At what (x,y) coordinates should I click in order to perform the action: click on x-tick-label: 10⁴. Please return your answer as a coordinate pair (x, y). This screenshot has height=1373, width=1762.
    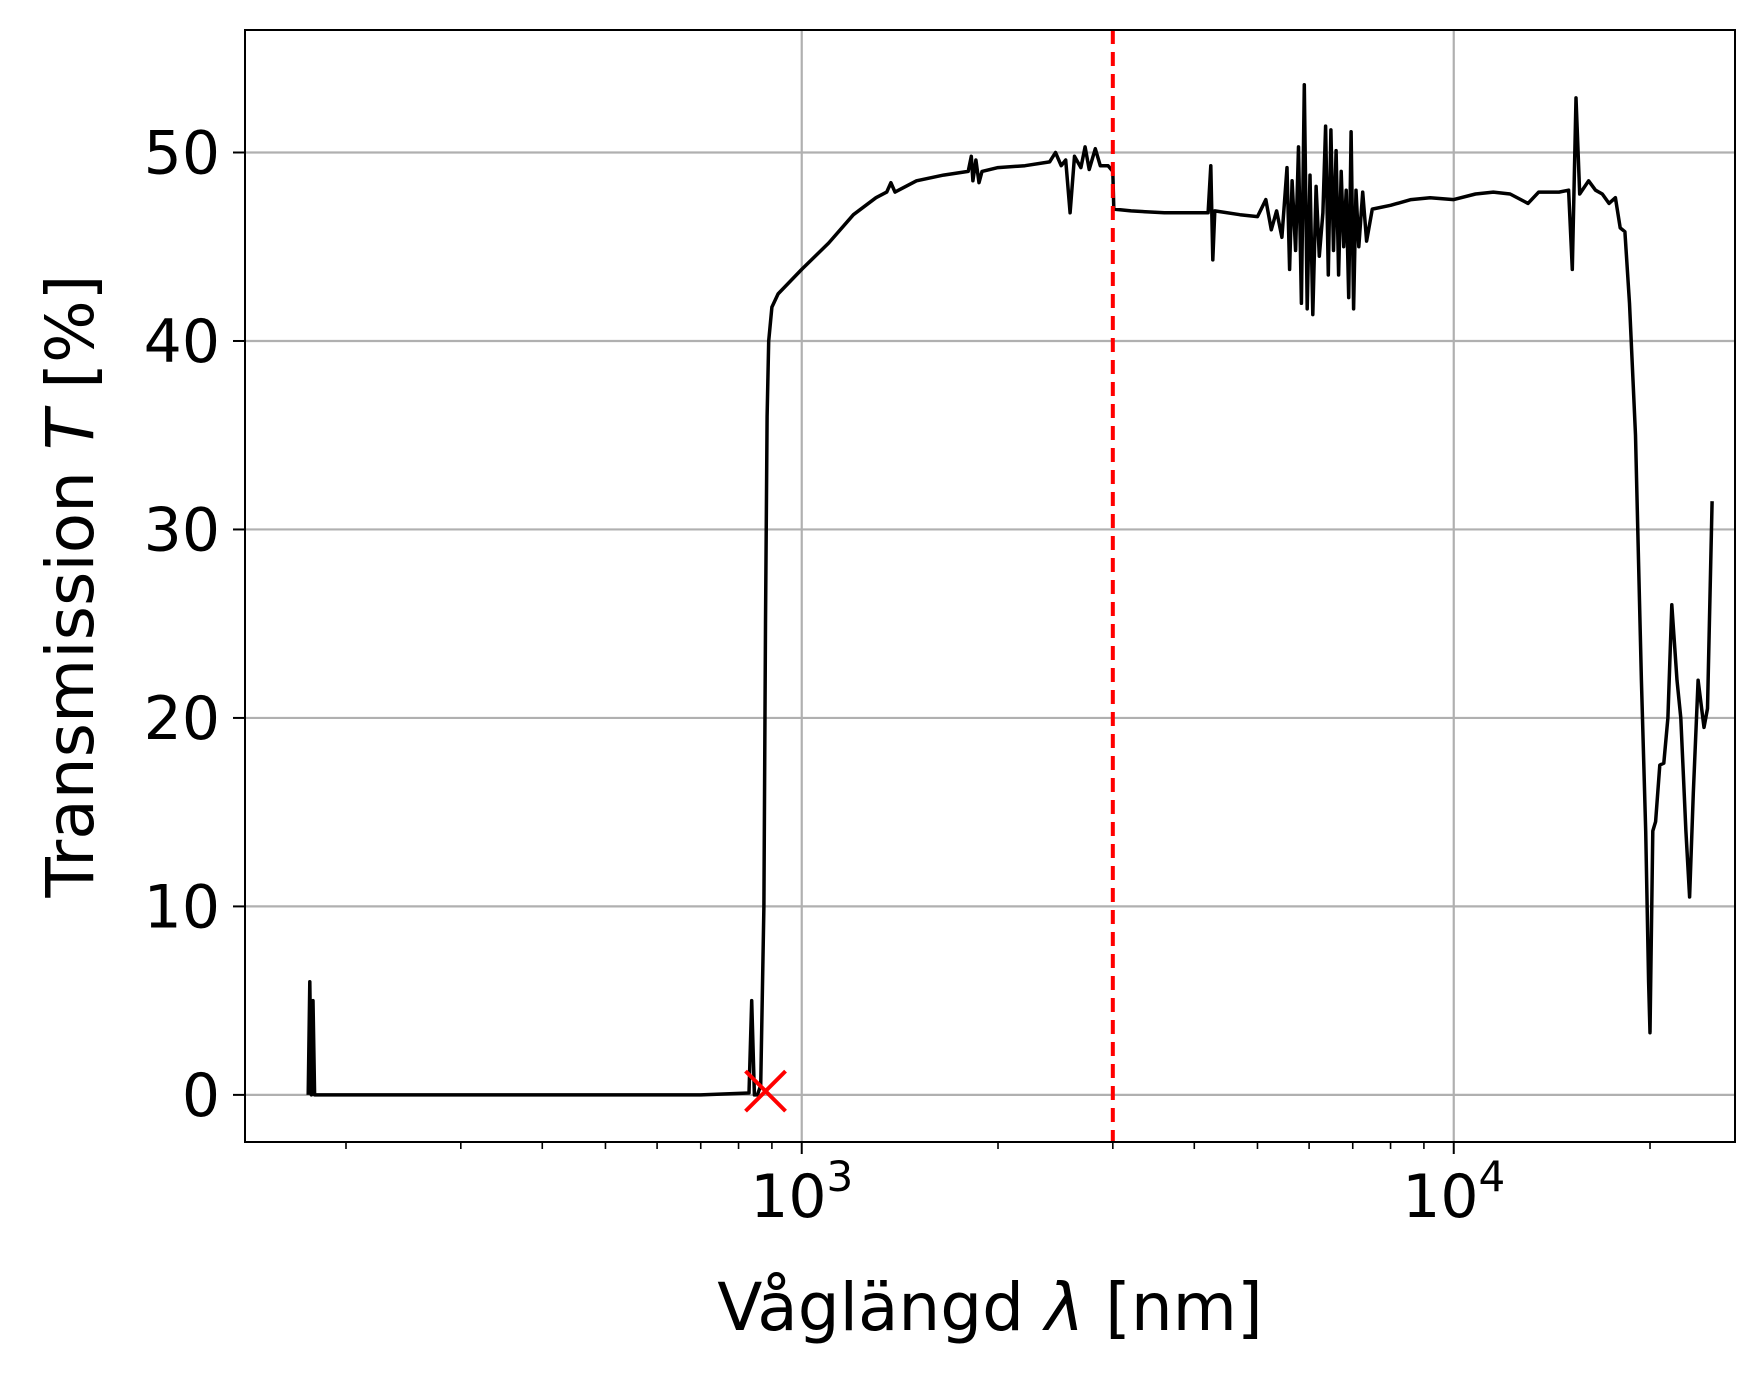
    Looking at the image, I should click on (1453, 1192).